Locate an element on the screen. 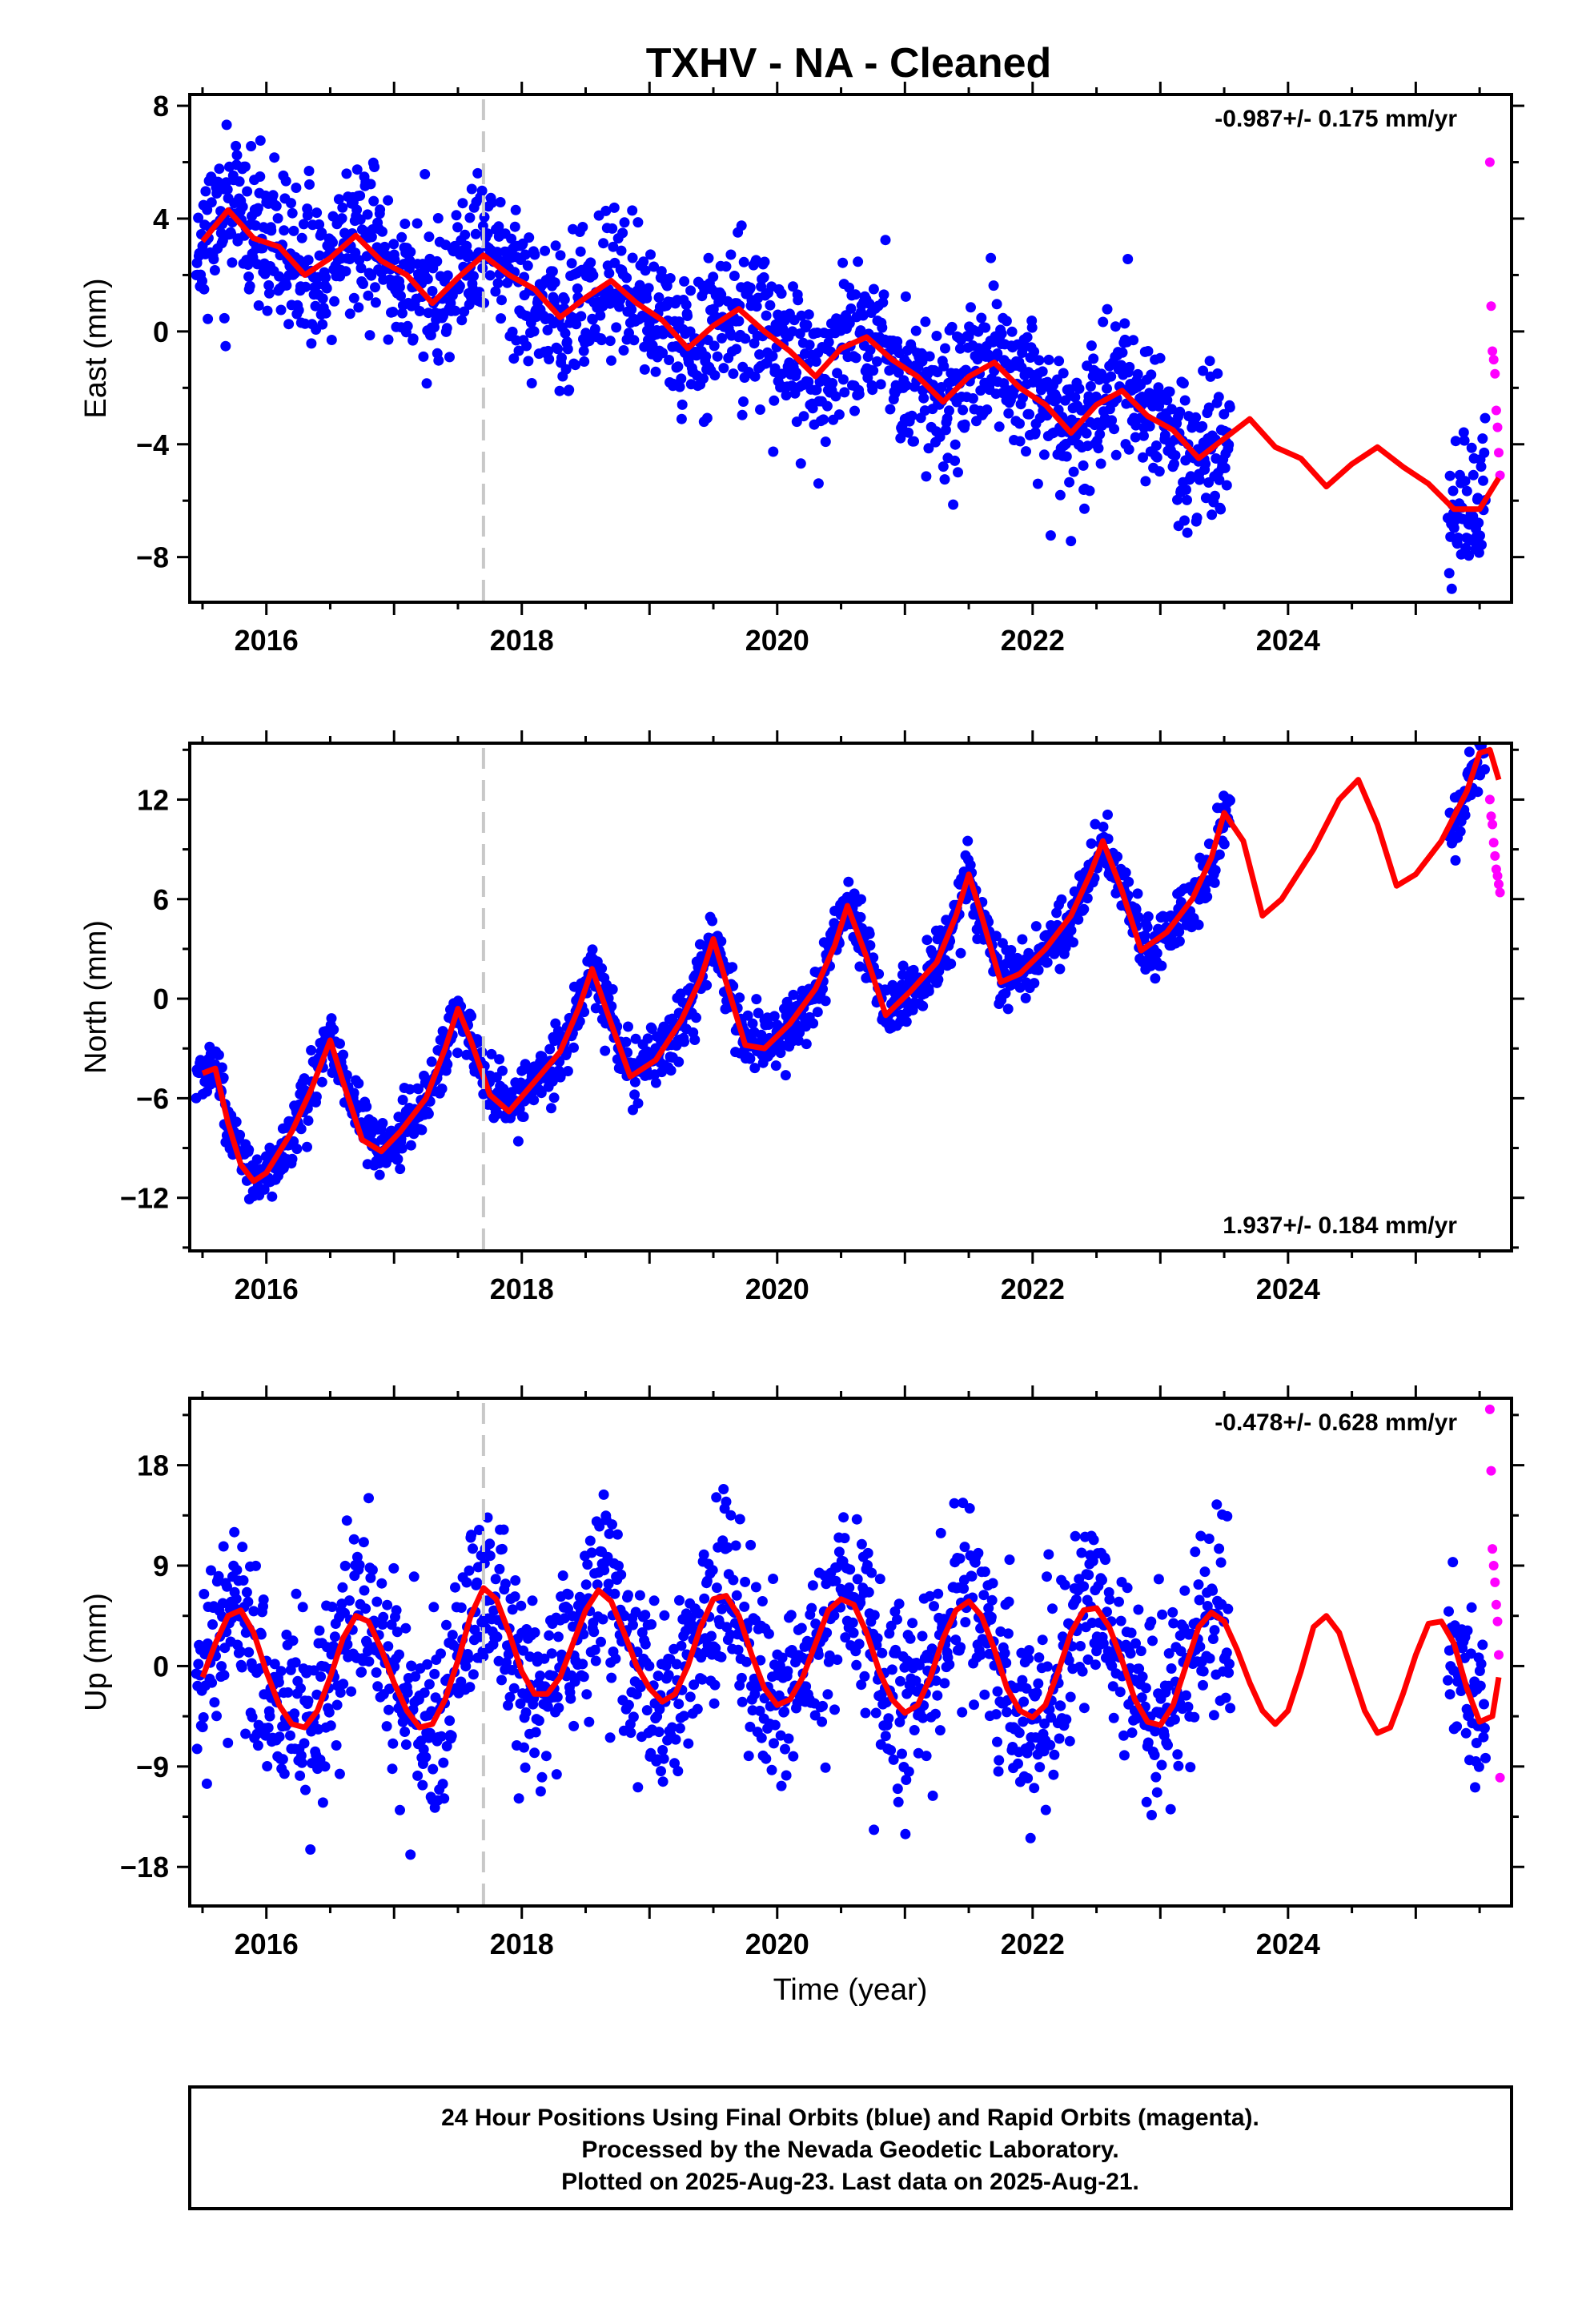 The height and width of the screenshot is (2324, 1582). x-tick-label: 2022 is located at coordinates (1033, 1944).